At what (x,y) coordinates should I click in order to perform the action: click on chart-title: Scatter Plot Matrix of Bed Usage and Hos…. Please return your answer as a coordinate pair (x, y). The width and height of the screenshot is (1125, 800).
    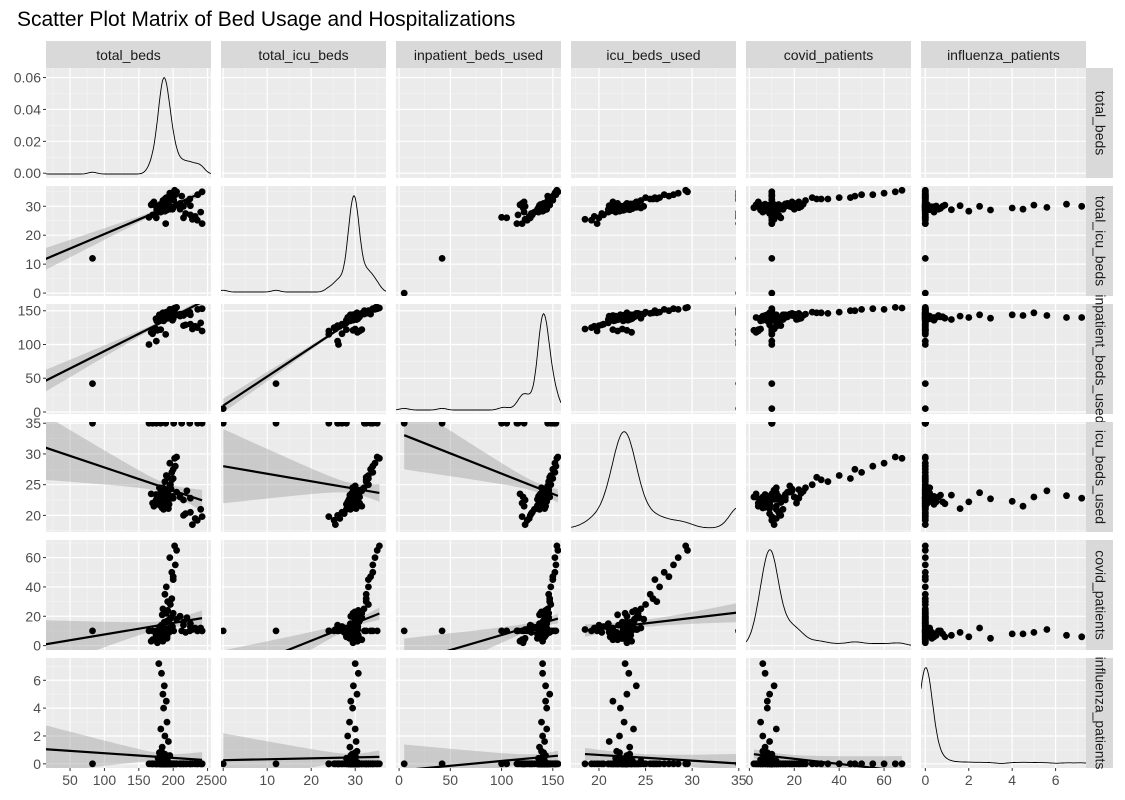
    Looking at the image, I should click on (266, 19).